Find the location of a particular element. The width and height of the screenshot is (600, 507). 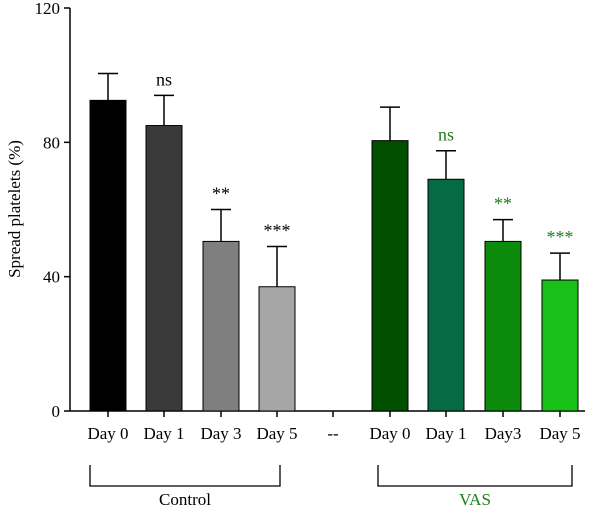

y-axis-label: Spread platelets (%) is located at coordinates (14, 209).